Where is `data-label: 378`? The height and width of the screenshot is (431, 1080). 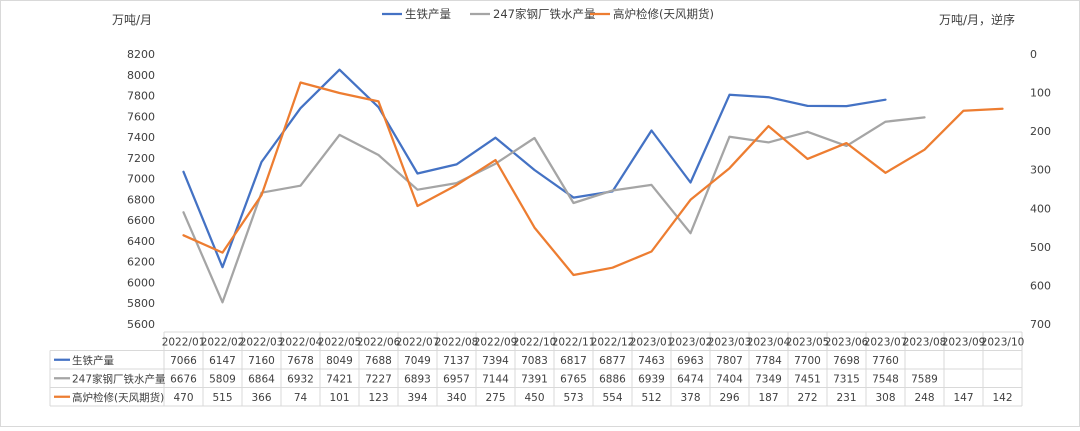 data-label: 378 is located at coordinates (690, 398).